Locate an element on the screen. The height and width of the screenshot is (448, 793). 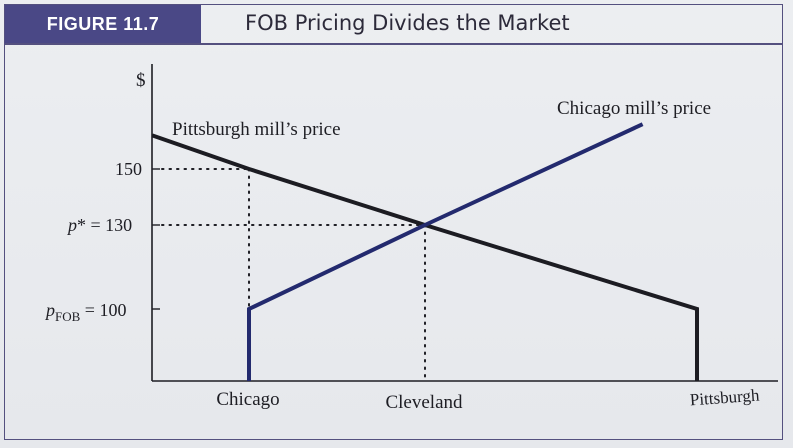
x-label-chicago: Chicago is located at coordinates (247, 399).